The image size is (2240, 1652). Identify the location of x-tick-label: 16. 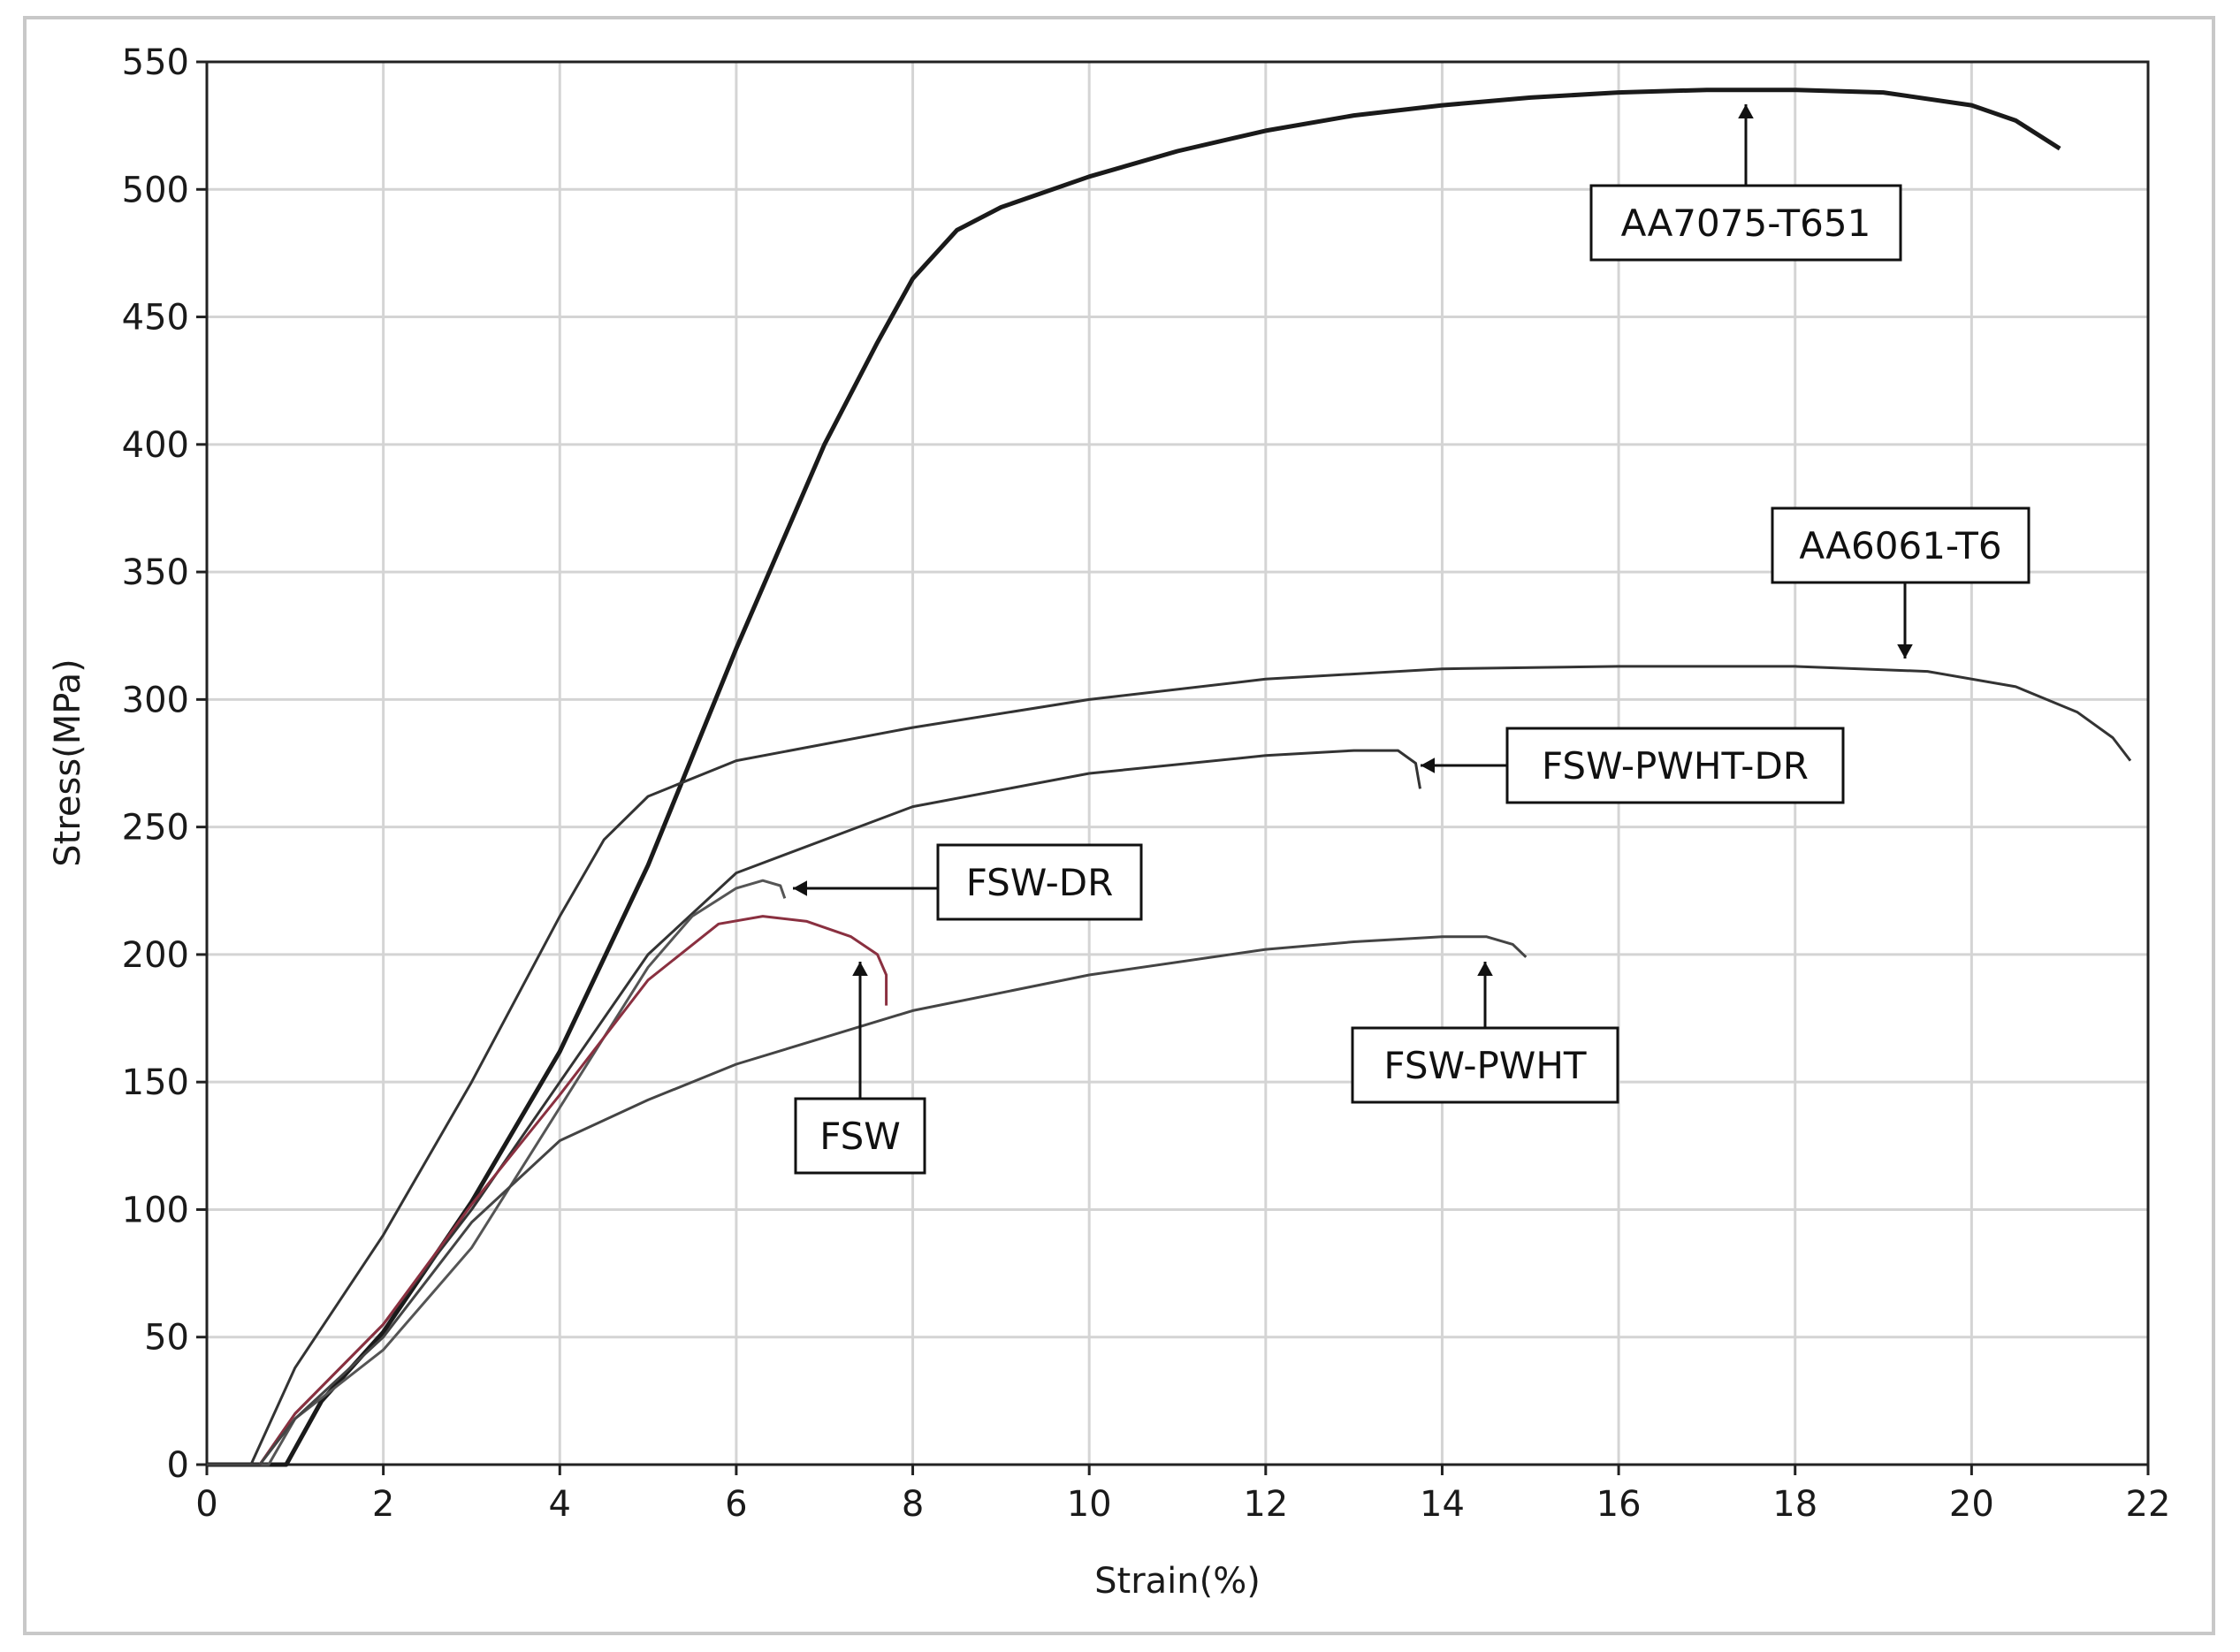
(1619, 1505).